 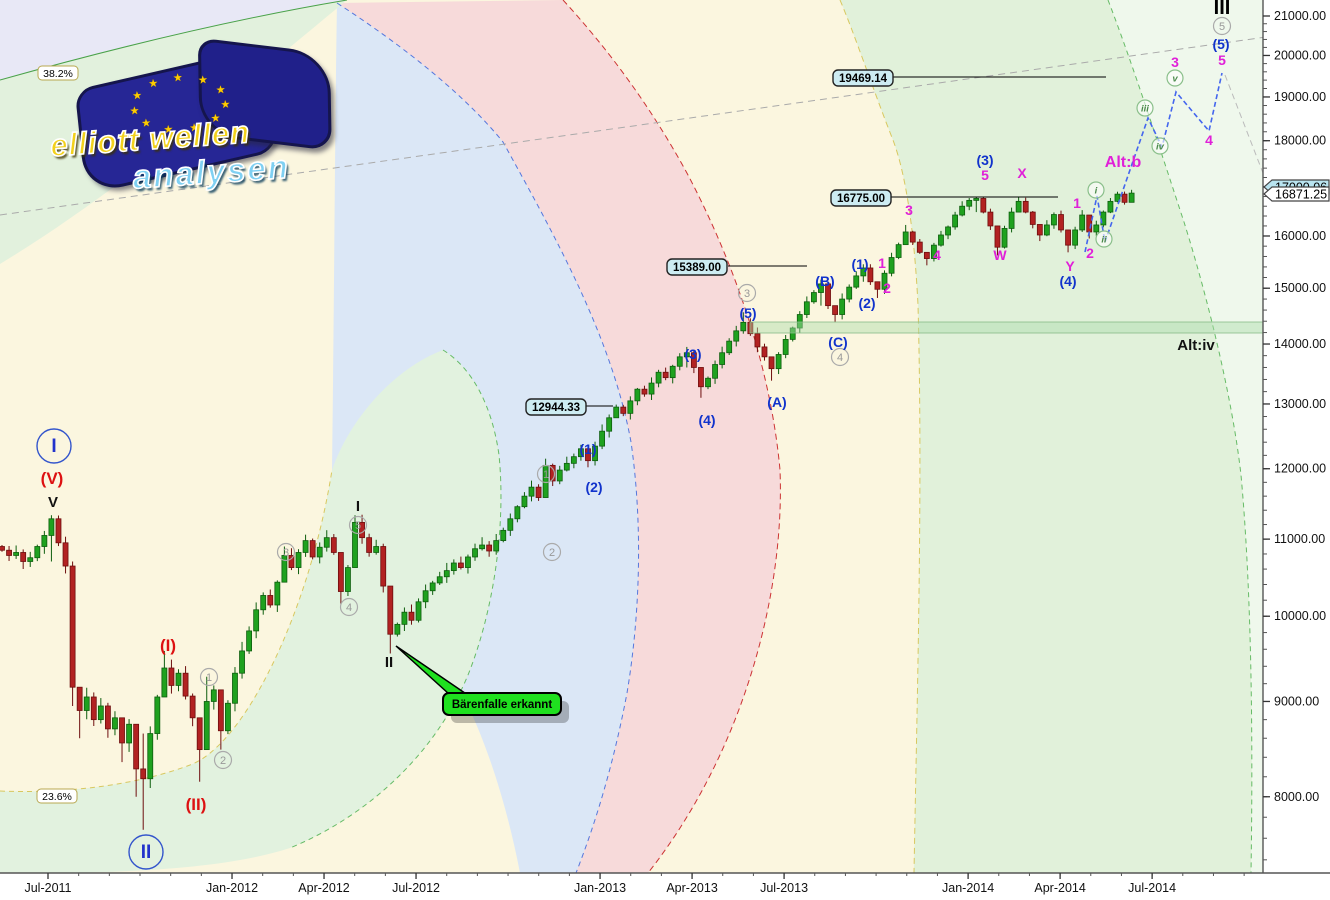 I want to click on date-tick-label: Apr-2013, so click(x=691, y=888).